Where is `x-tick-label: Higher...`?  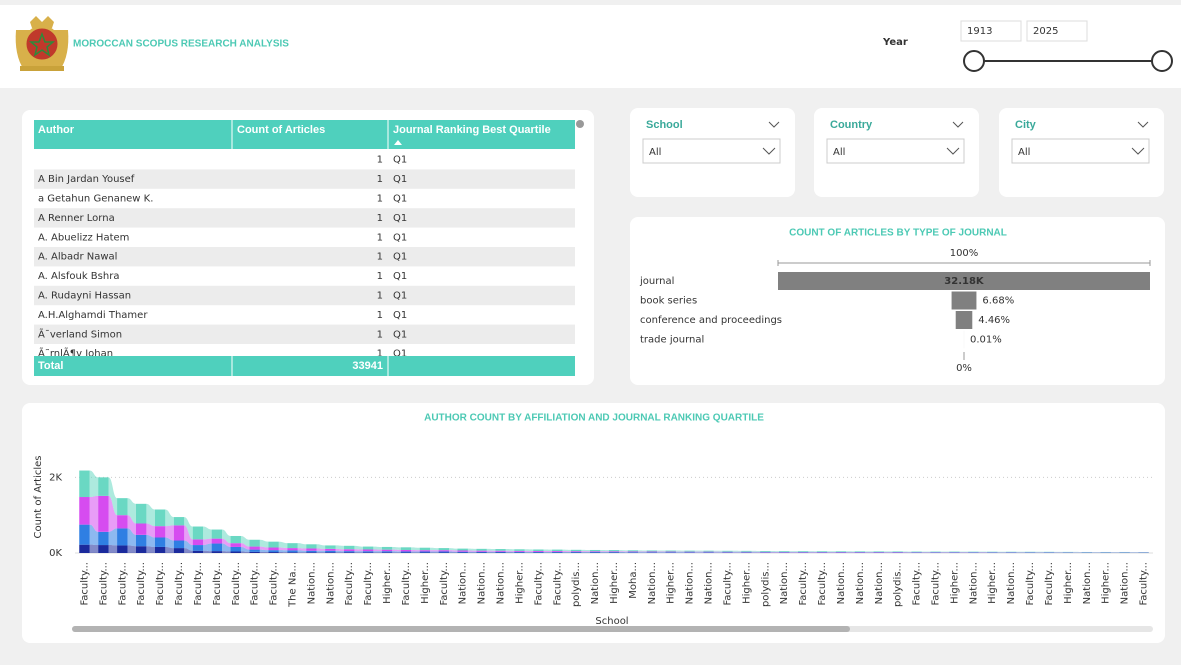
x-tick-label: Higher... is located at coordinates (387, 583).